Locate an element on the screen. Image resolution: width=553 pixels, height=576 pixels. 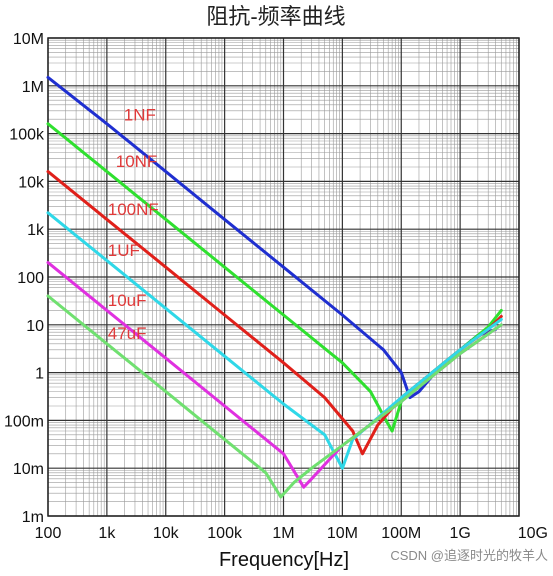
x-tick-label: 100k is located at coordinates (225, 533).